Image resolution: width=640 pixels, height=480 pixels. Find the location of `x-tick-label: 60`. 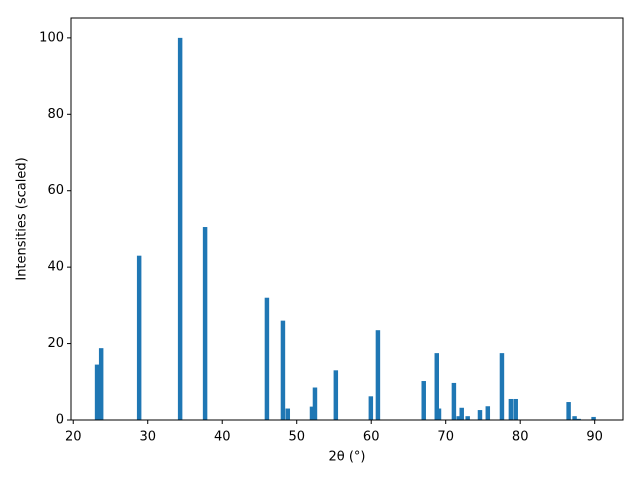

x-tick-label: 60 is located at coordinates (371, 437).